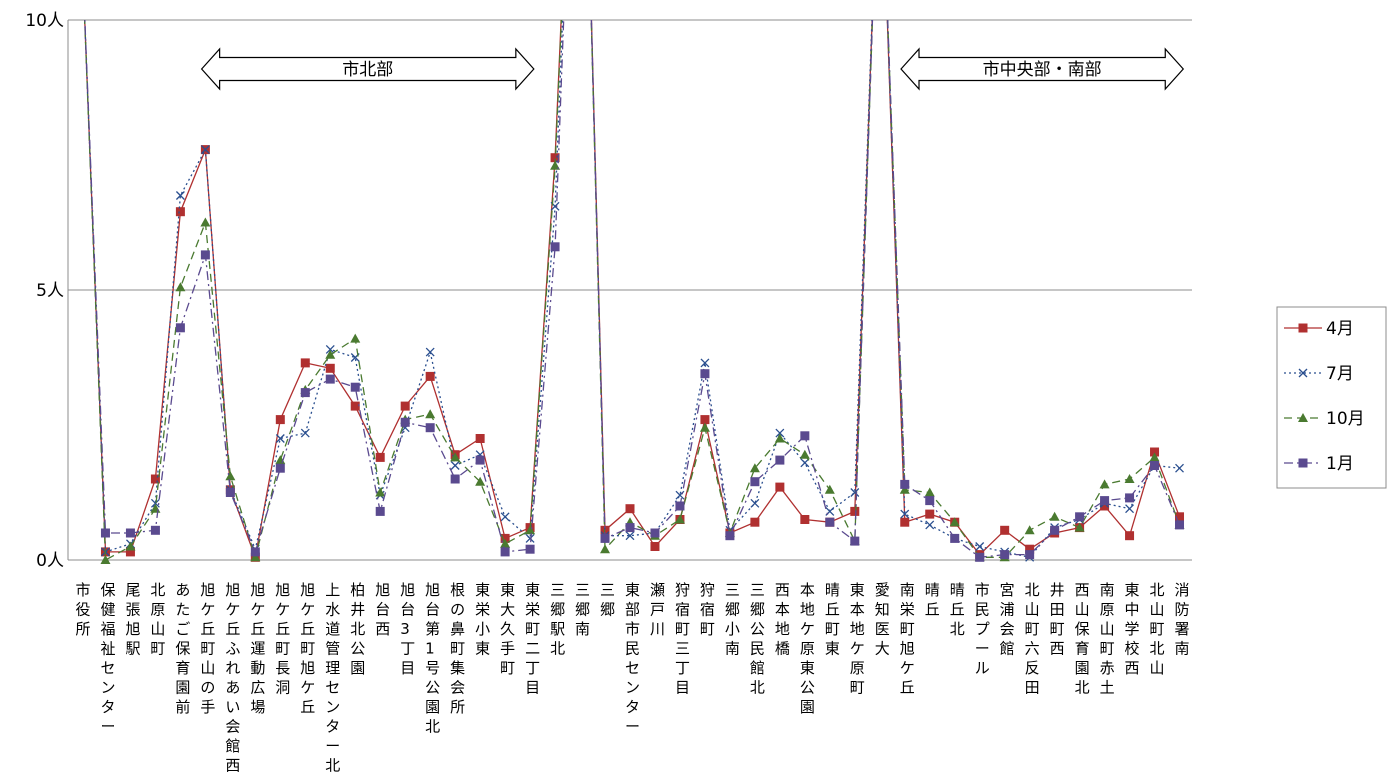 This screenshot has width=1400, height=783. Describe the element at coordinates (282, 639) in the screenshot. I see `x-tick-label: 旭ケ丘町長洞` at that location.